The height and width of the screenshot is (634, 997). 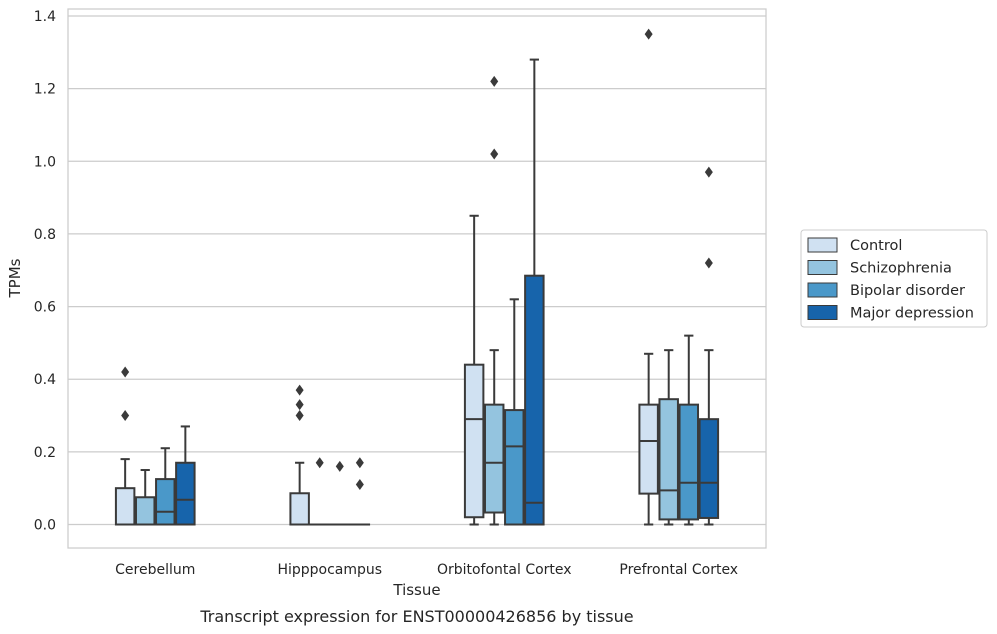 I want to click on y-tick-labels: 0.0 0.2 0.4 0.6 0.8 1.0 1.2 1.4, so click(x=45, y=271).